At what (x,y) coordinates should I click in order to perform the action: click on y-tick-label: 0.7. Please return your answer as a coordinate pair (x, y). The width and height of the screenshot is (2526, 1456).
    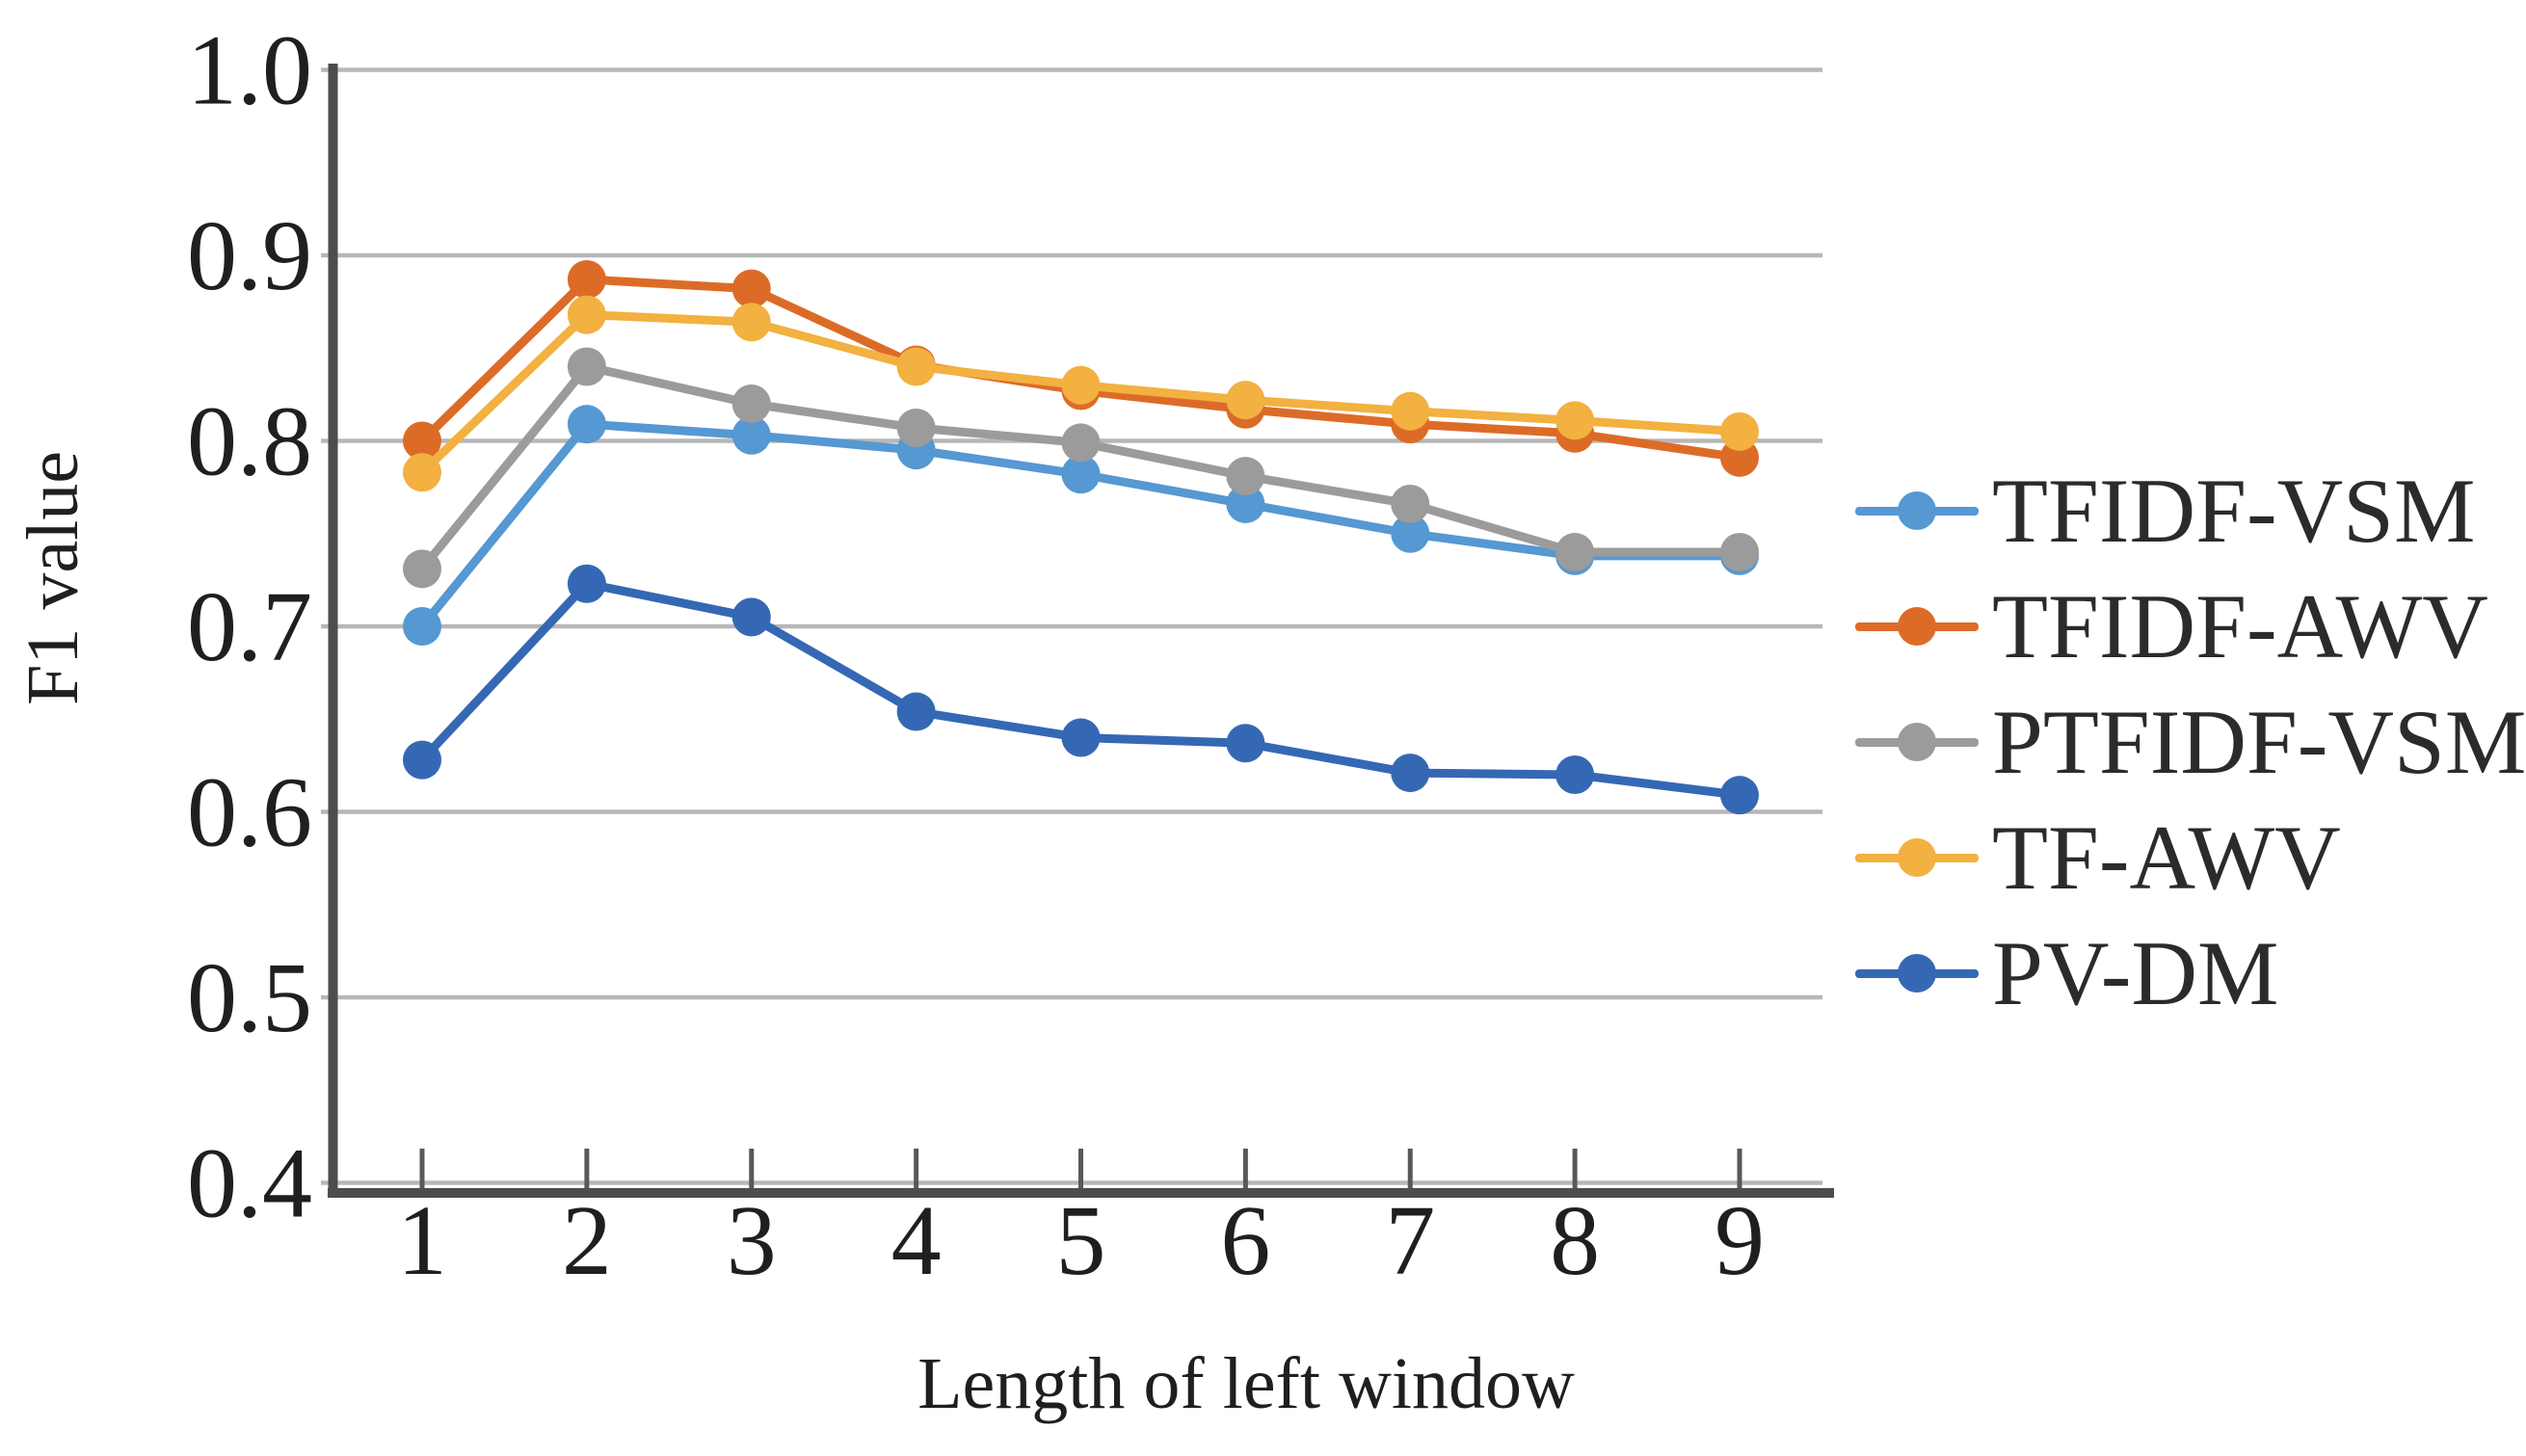
    Looking at the image, I should click on (249, 627).